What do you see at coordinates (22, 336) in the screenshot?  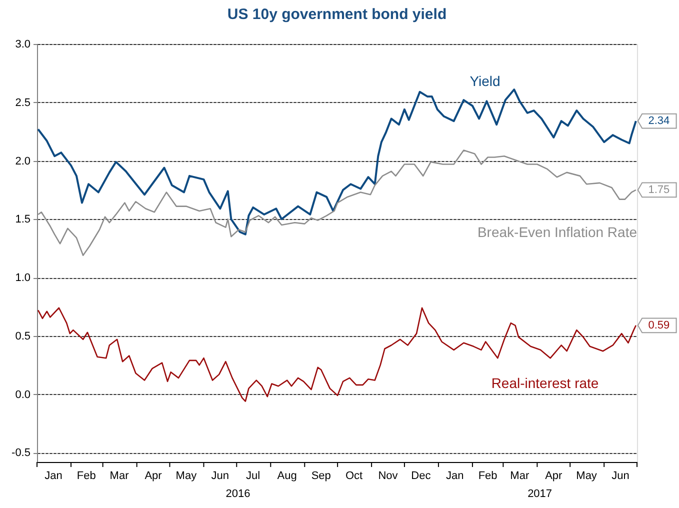 I see `y-tick-label: 0.5` at bounding box center [22, 336].